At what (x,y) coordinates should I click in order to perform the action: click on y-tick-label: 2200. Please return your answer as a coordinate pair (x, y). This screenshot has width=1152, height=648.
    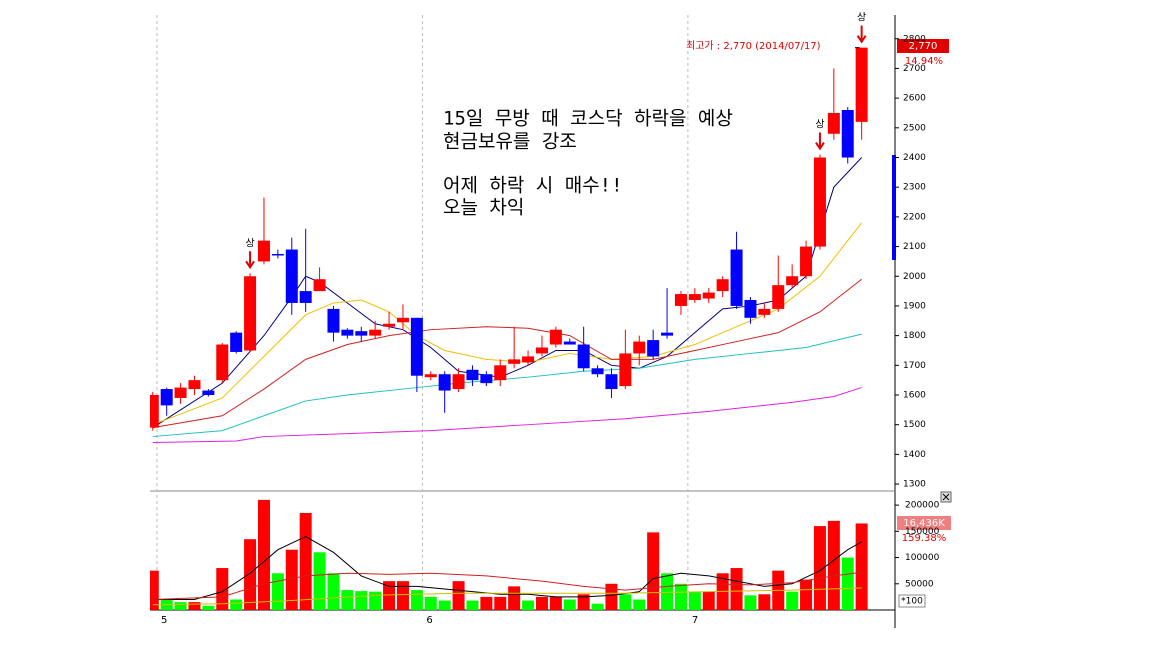
    Looking at the image, I should click on (914, 217).